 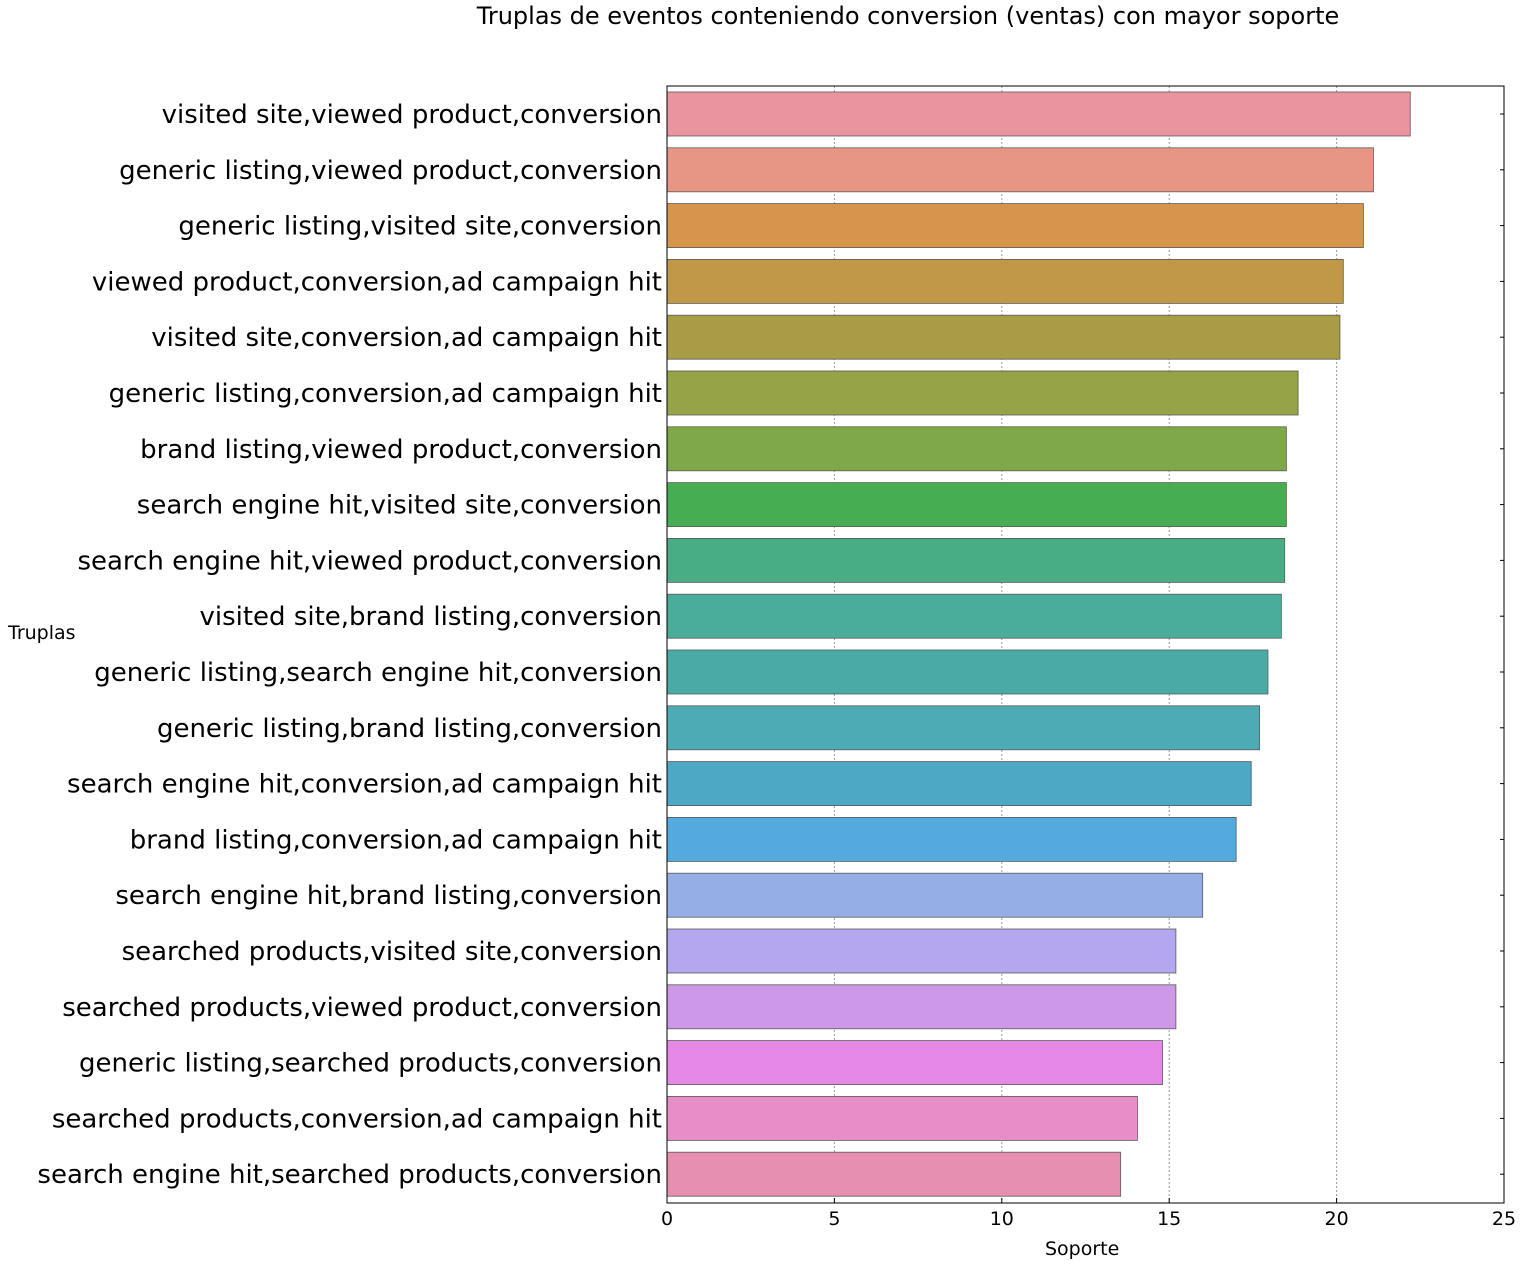 What do you see at coordinates (1002, 1219) in the screenshot?
I see `x-tick-label: 10` at bounding box center [1002, 1219].